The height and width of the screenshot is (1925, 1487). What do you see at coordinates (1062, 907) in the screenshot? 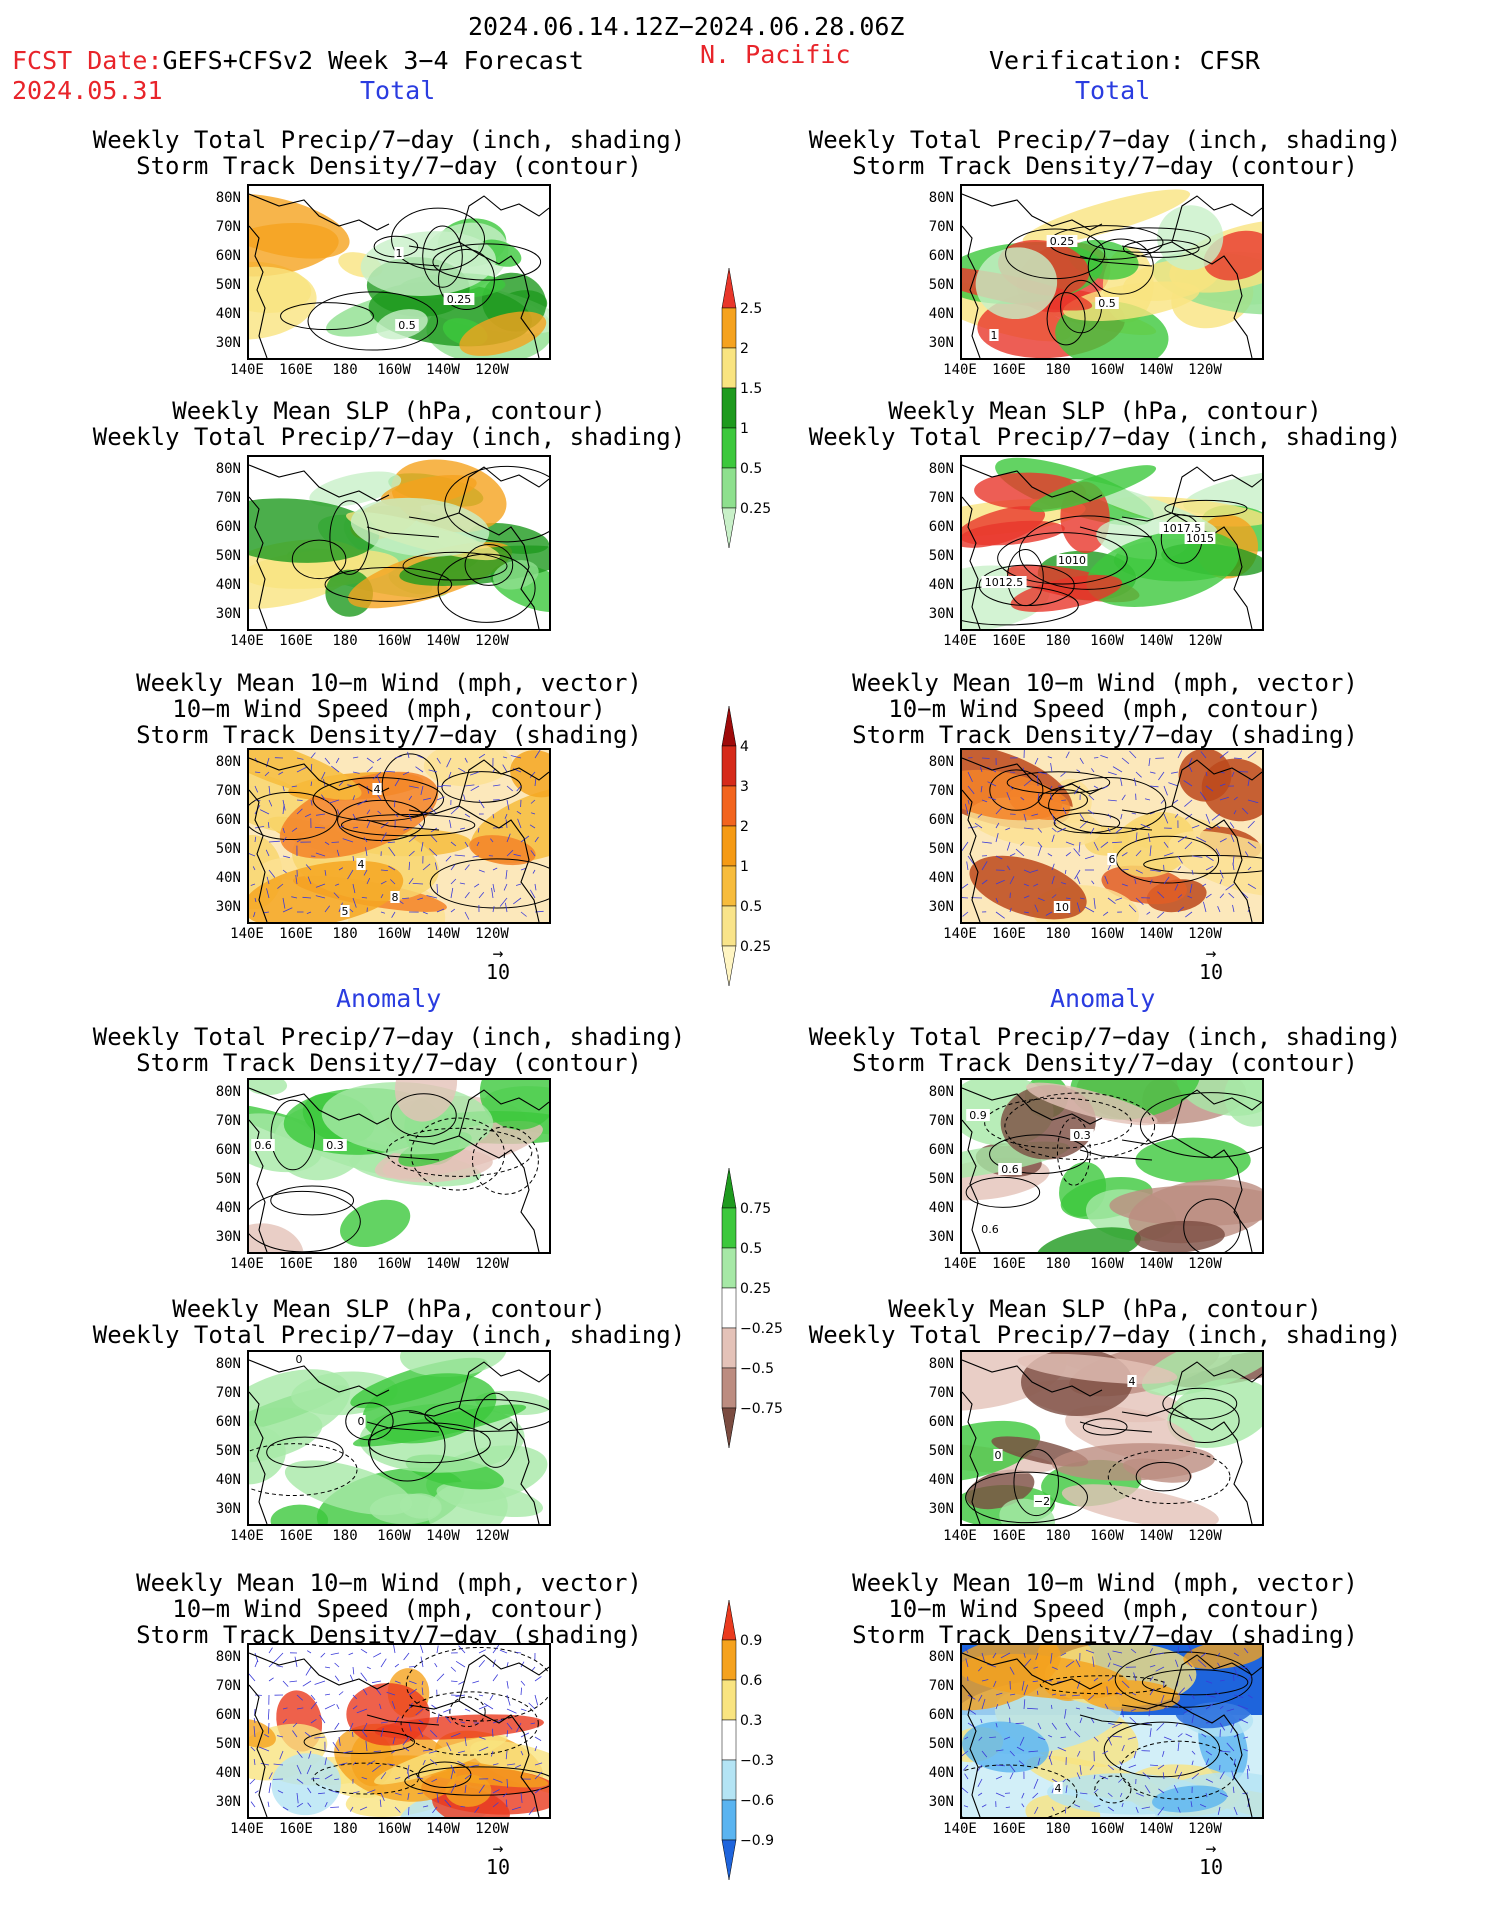
I see `contour-label: 10` at bounding box center [1062, 907].